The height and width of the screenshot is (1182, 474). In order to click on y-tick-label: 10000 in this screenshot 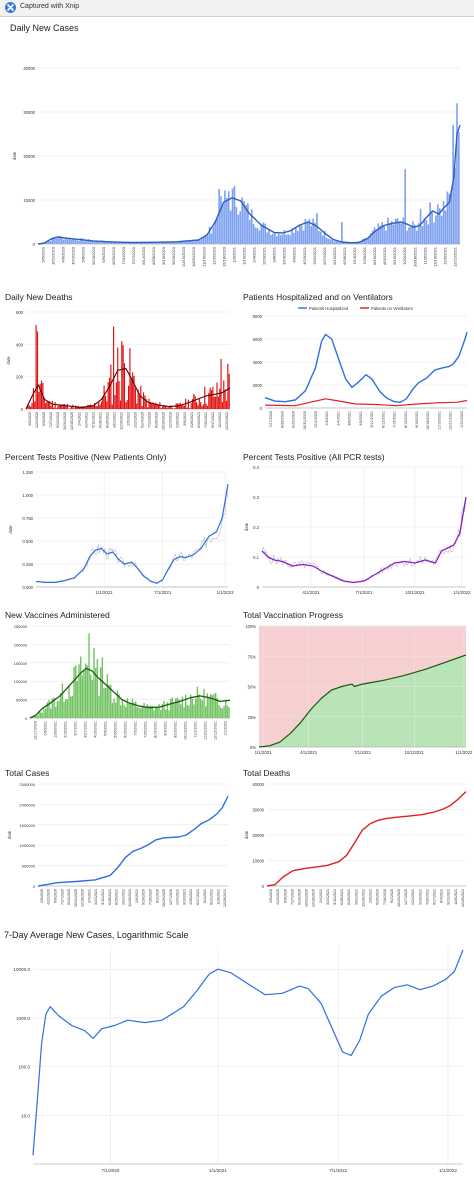, I will do `click(29, 200)`.